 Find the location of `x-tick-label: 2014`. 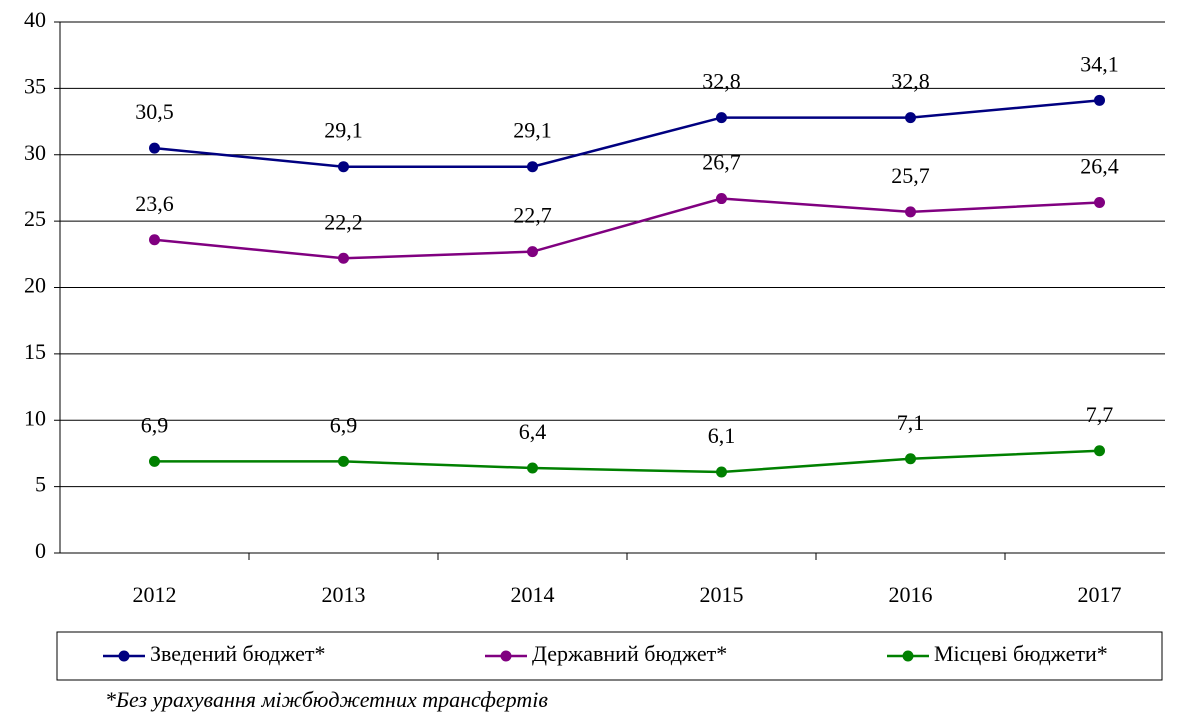

x-tick-label: 2014 is located at coordinates (533, 594).